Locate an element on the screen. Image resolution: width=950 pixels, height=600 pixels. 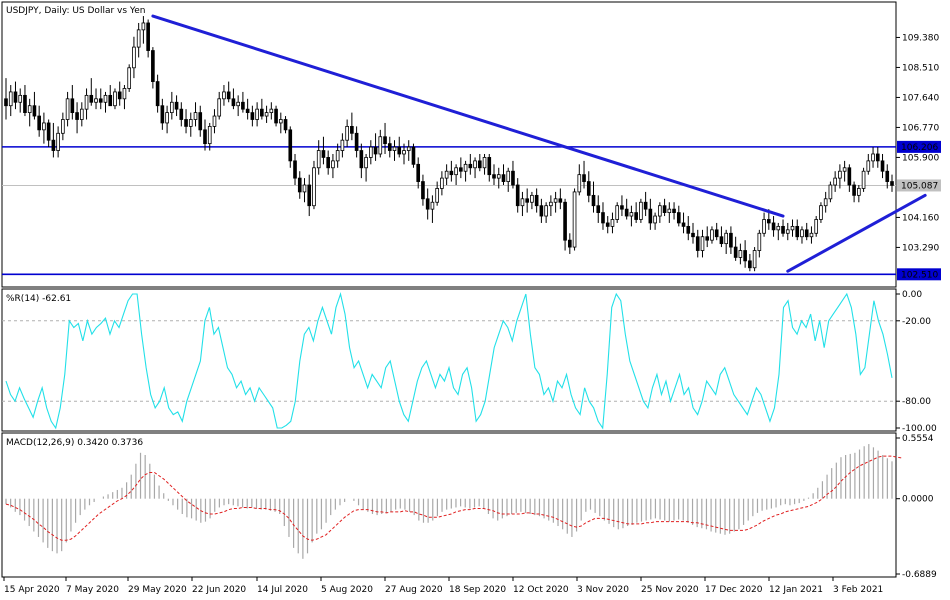
price-tick-label: 108.510 is located at coordinates (920, 68).